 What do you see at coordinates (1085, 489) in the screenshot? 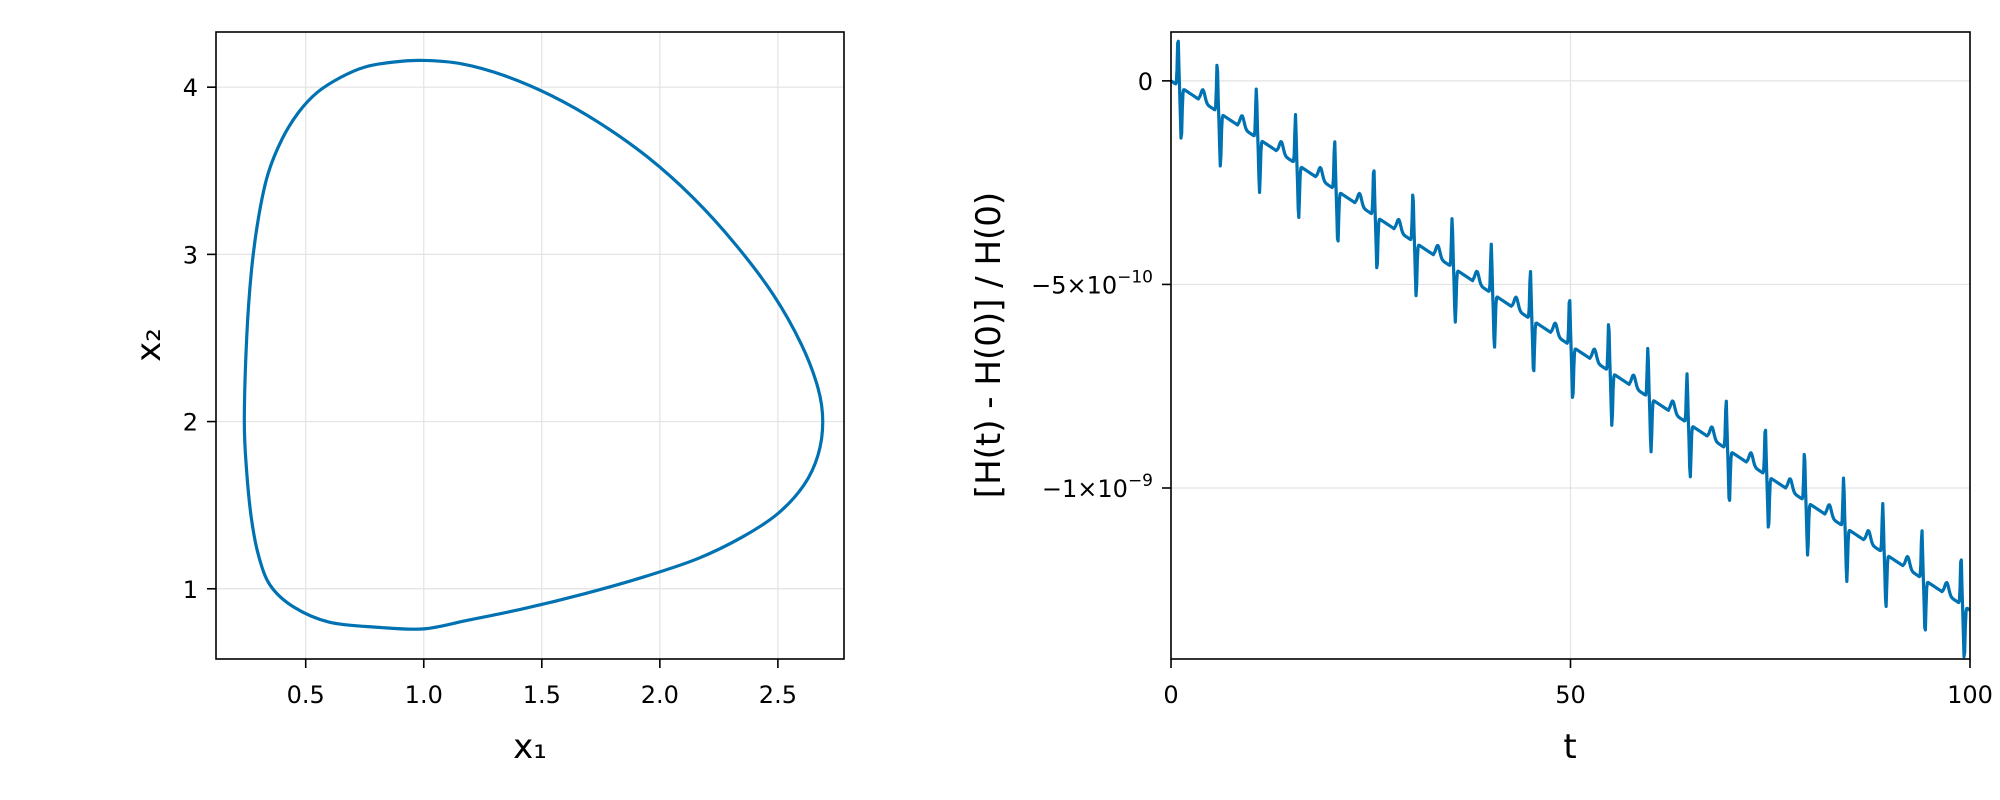
I see `energy-error-y-tick-label-base: −1×10` at bounding box center [1085, 489].